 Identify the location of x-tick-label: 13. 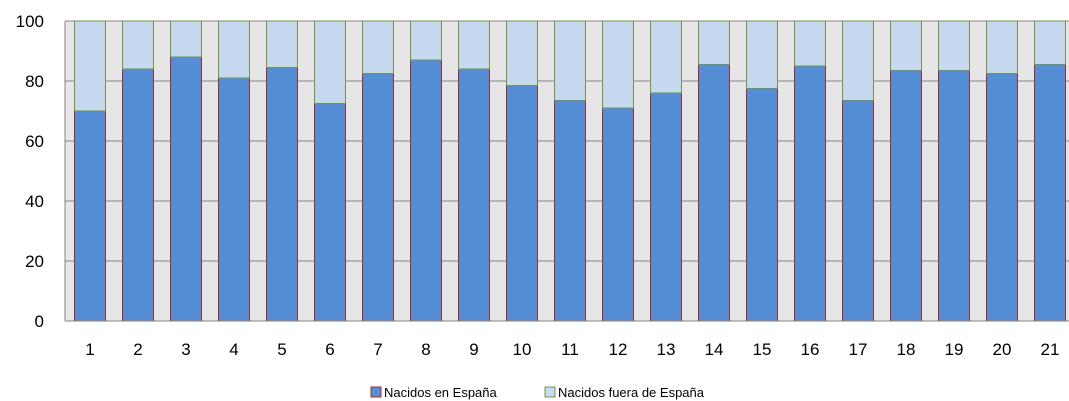
(666, 349).